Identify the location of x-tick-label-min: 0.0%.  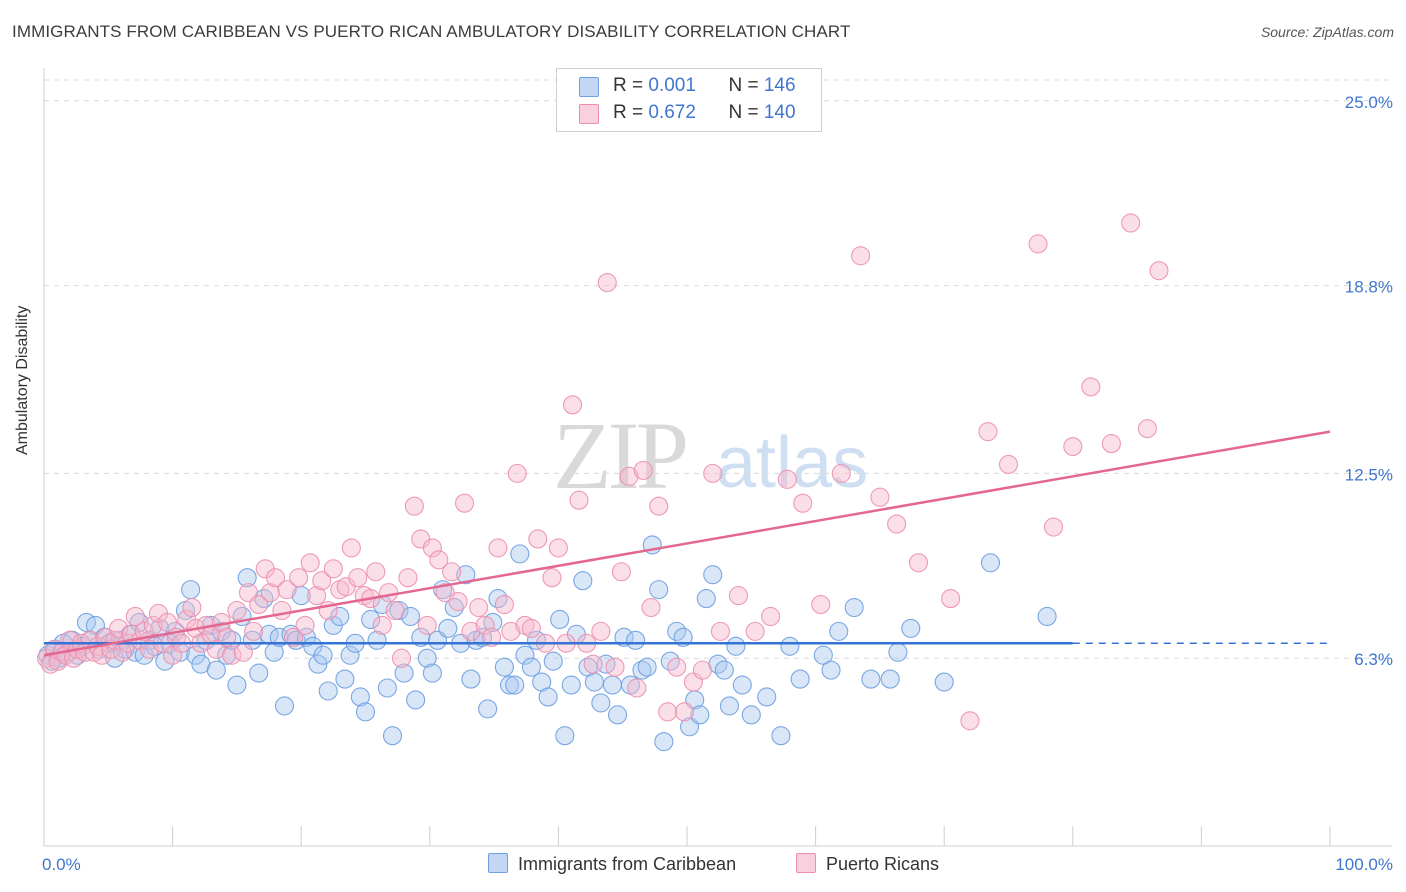
(61, 864).